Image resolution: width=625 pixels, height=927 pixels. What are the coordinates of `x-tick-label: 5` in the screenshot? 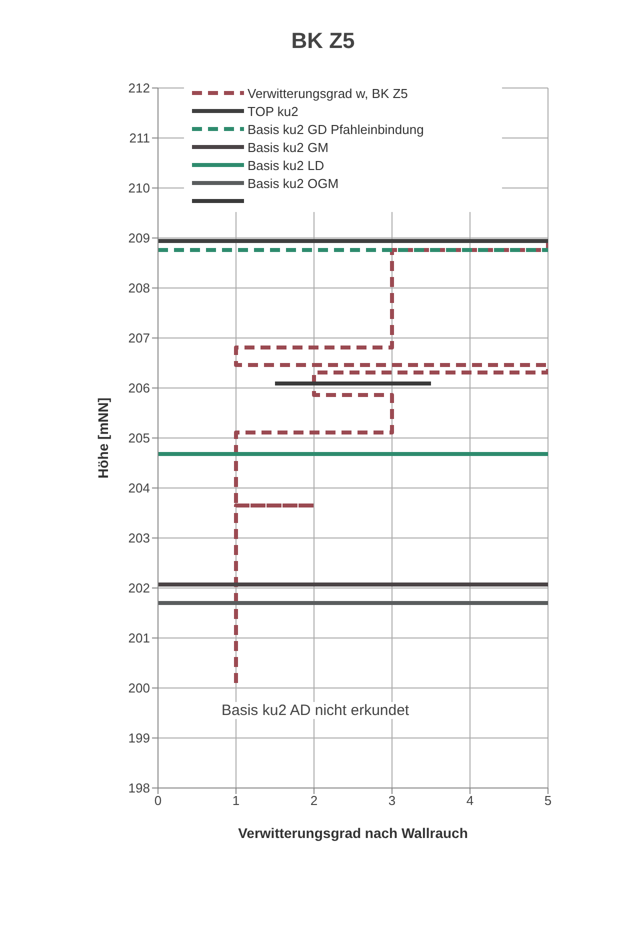 It's located at (548, 800).